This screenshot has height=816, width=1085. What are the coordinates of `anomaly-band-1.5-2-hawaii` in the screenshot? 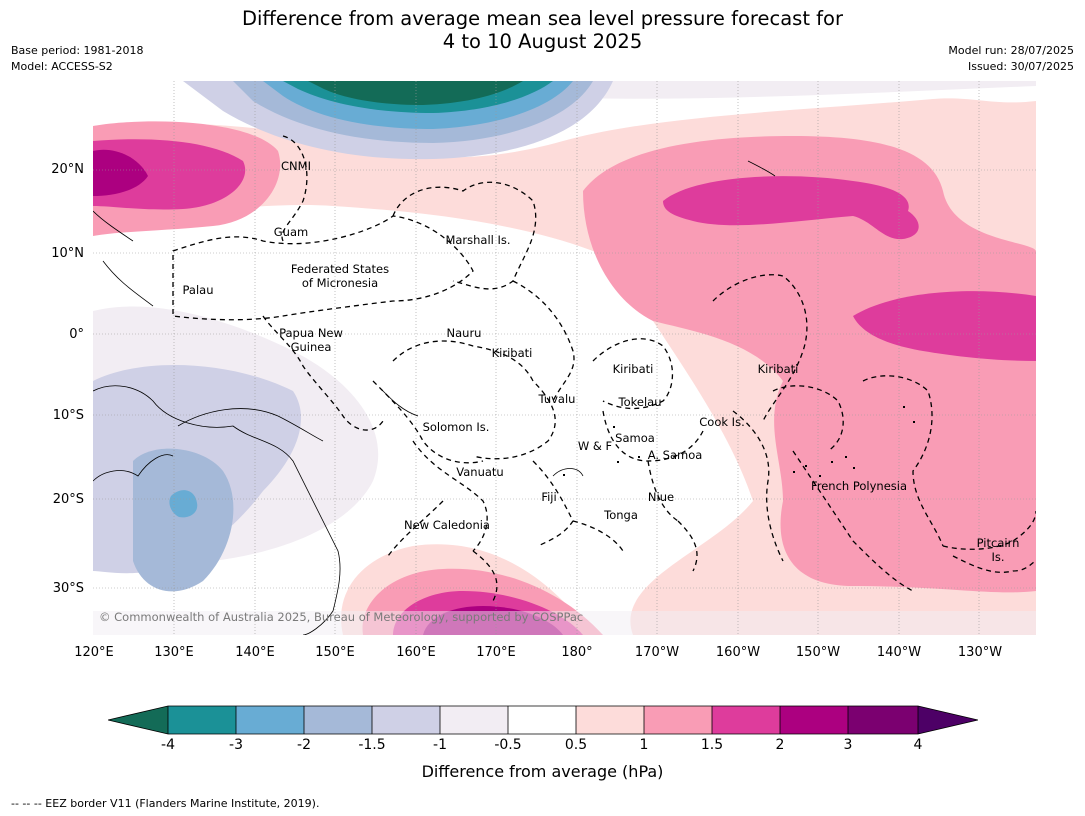 It's located at (791, 208).